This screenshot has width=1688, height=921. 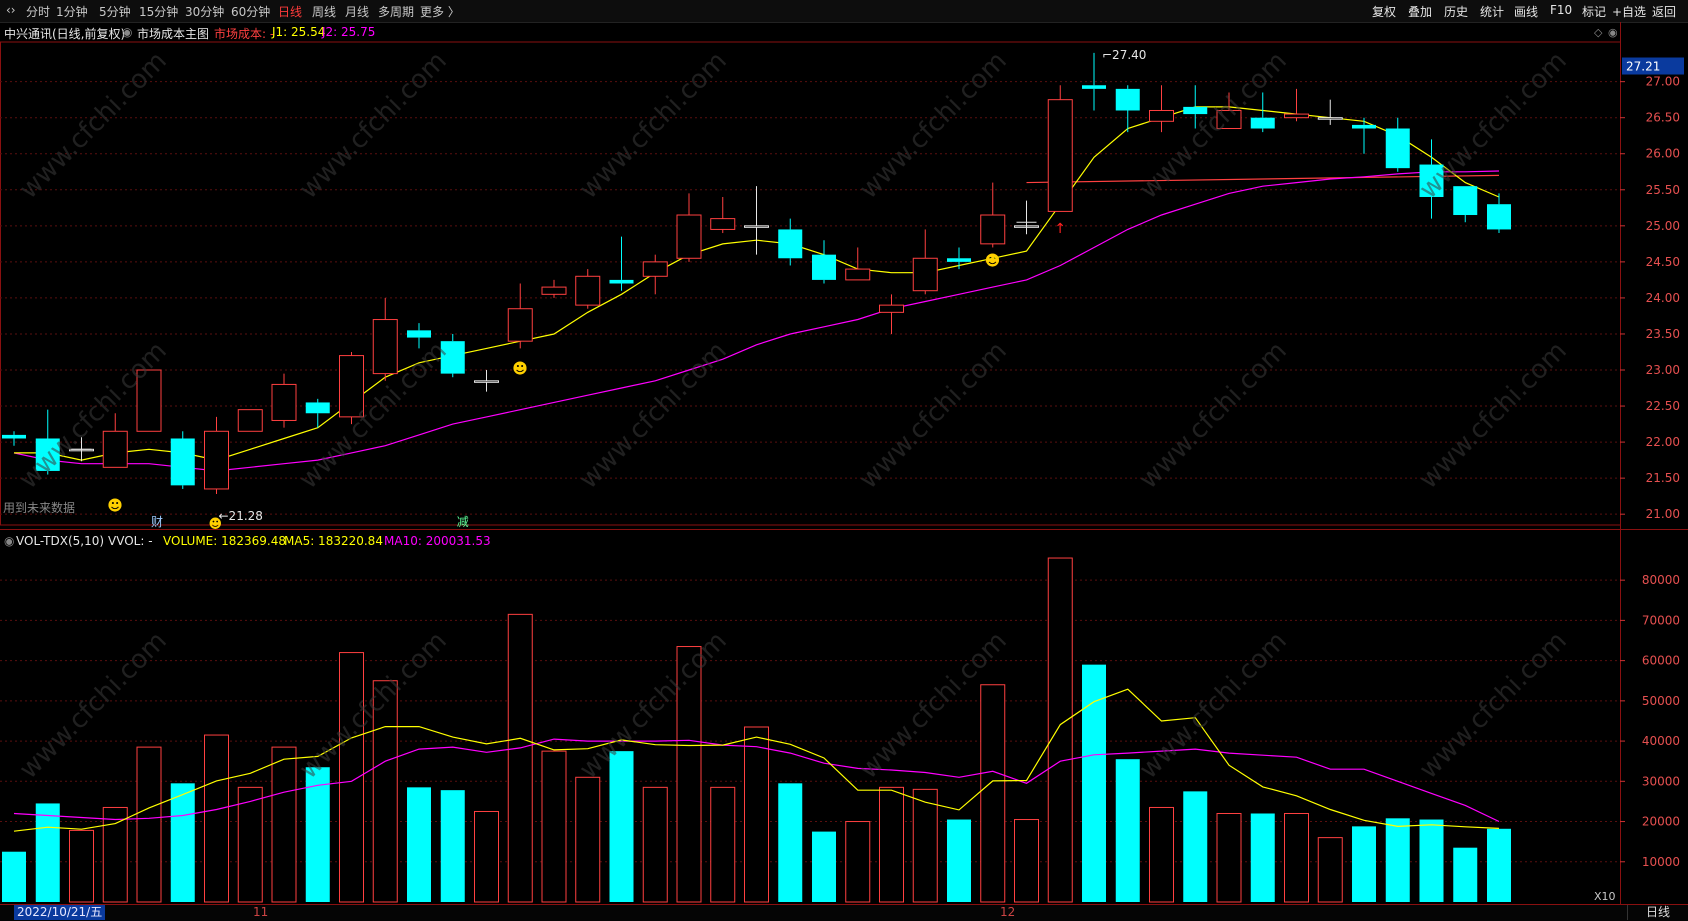 What do you see at coordinates (251, 12) in the screenshot?
I see `period-tab: 60分钟` at bounding box center [251, 12].